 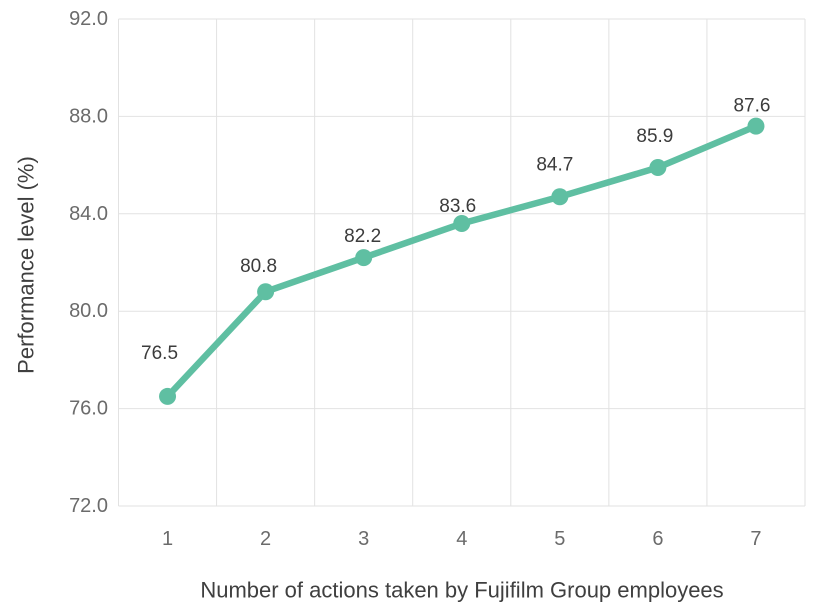 I want to click on data-point-label: 85.9, so click(x=654, y=136).